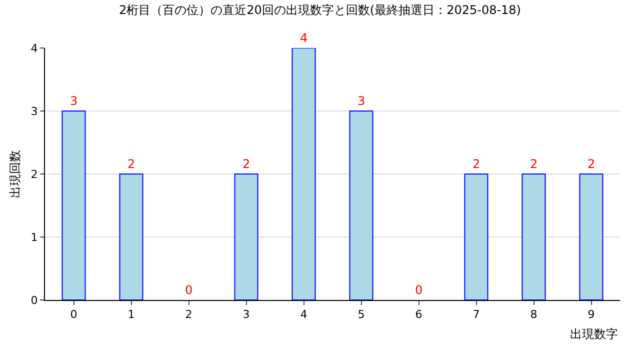  What do you see at coordinates (188, 315) in the screenshot?
I see `x-tick-label: 2` at bounding box center [188, 315].